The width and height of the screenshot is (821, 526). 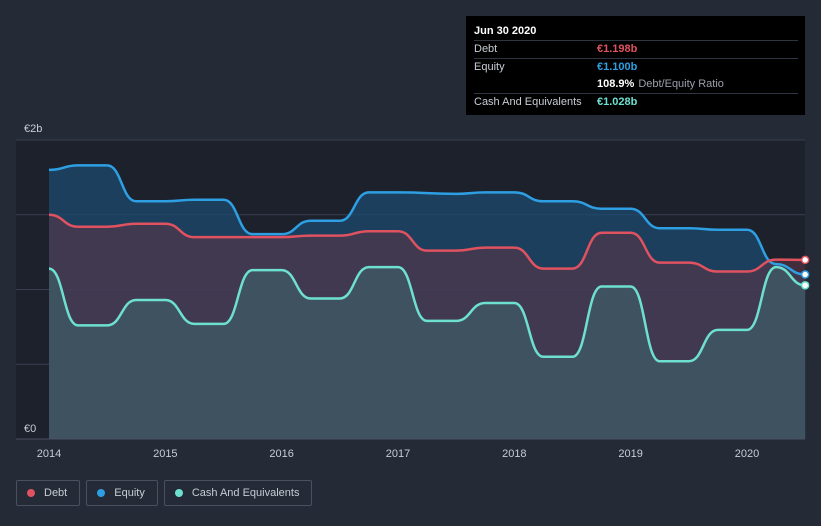 I want to click on legend-dot-debt, so click(x=31, y=493).